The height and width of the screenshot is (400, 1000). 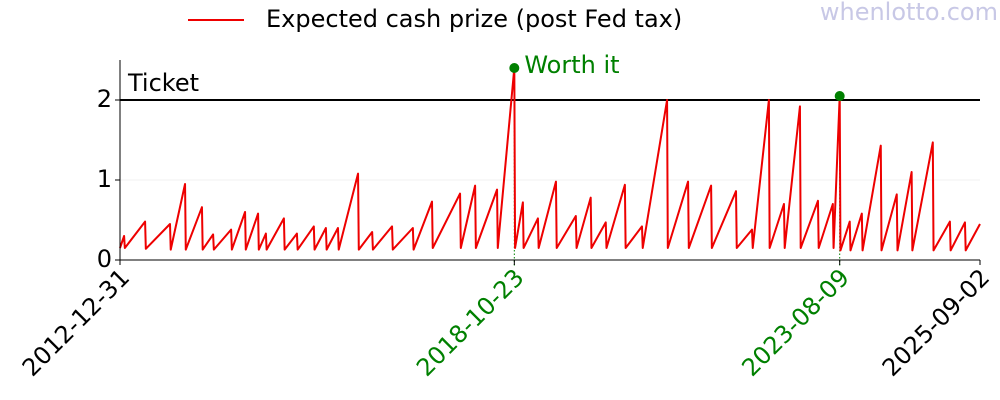 I want to click on y-tick-label: 1, so click(x=104, y=179).